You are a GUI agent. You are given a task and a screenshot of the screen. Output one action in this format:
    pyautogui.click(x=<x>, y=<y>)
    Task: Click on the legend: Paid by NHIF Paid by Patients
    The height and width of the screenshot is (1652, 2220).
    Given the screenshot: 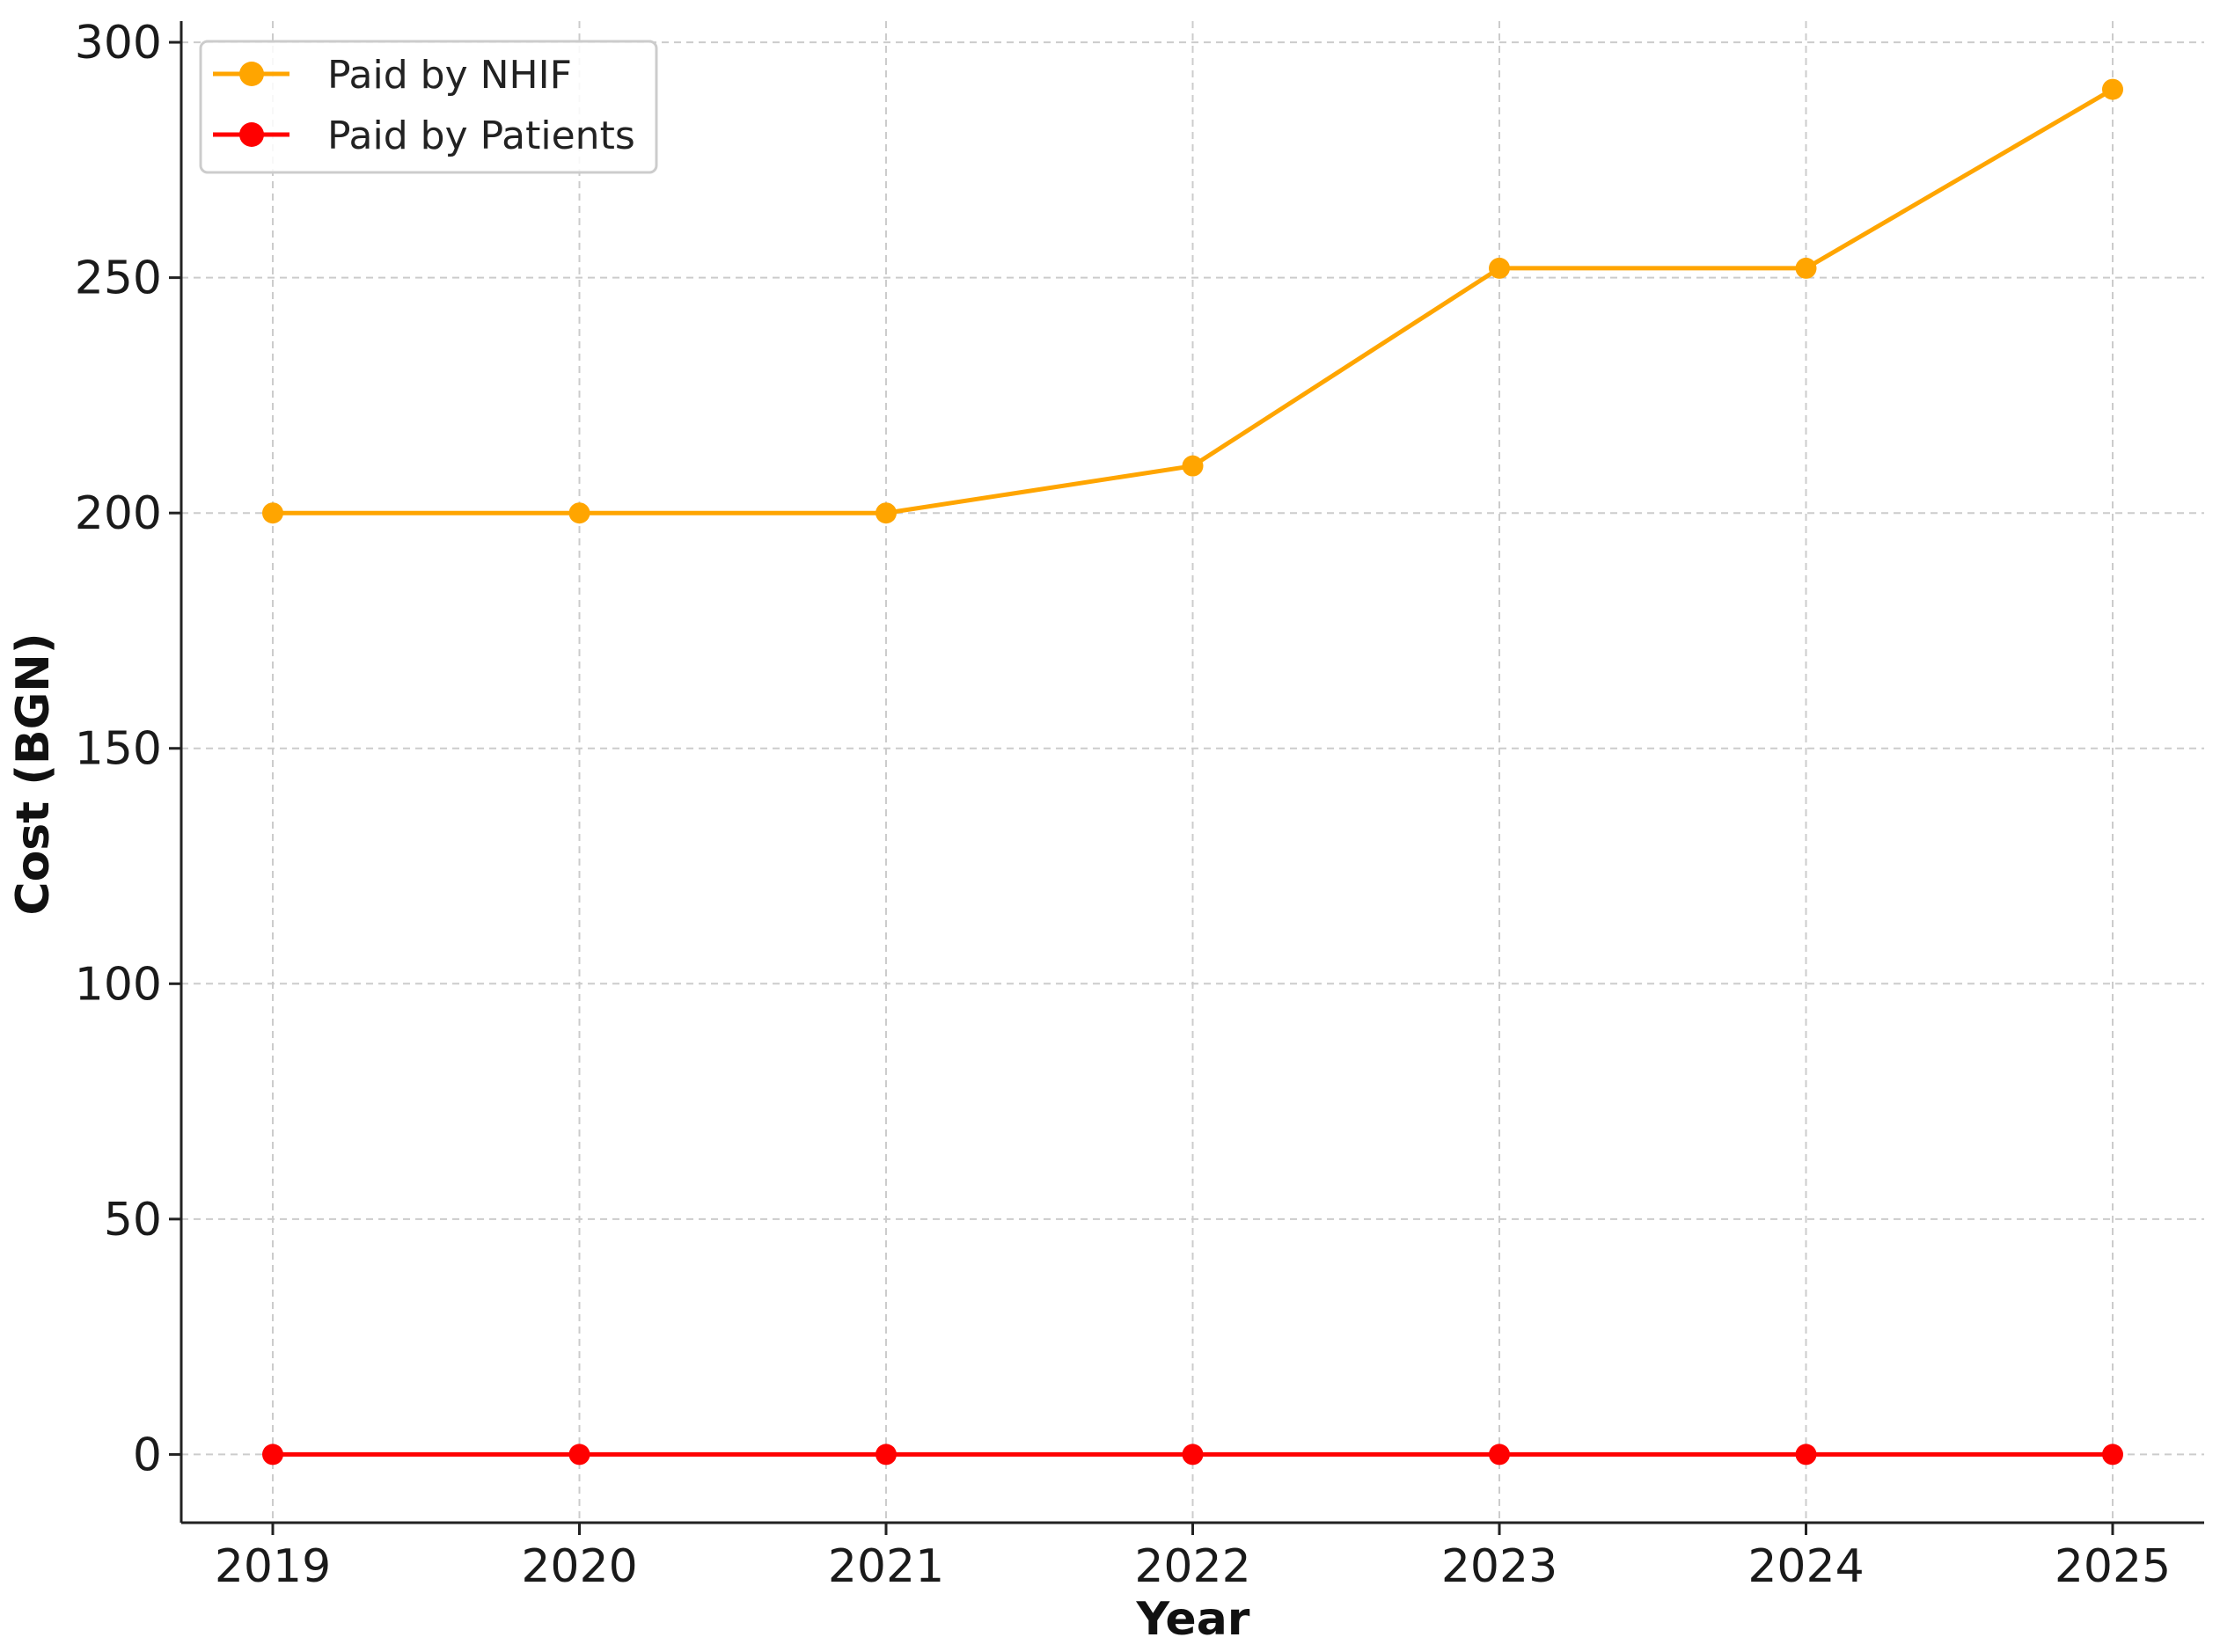 What is the action you would take?
    pyautogui.click(x=428, y=107)
    